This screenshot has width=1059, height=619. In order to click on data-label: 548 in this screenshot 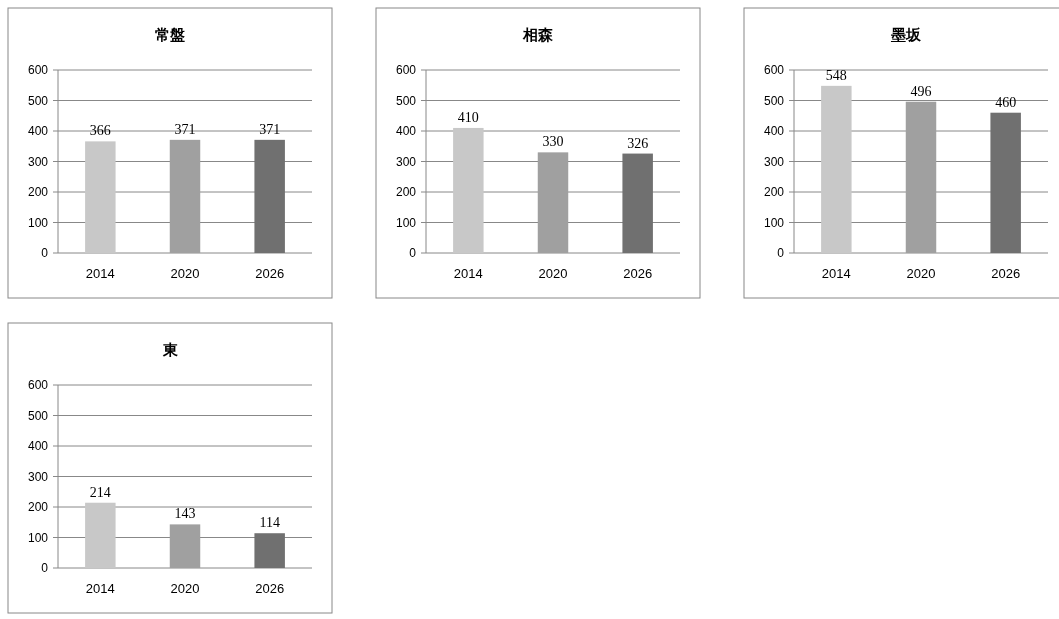, I will do `click(836, 75)`.